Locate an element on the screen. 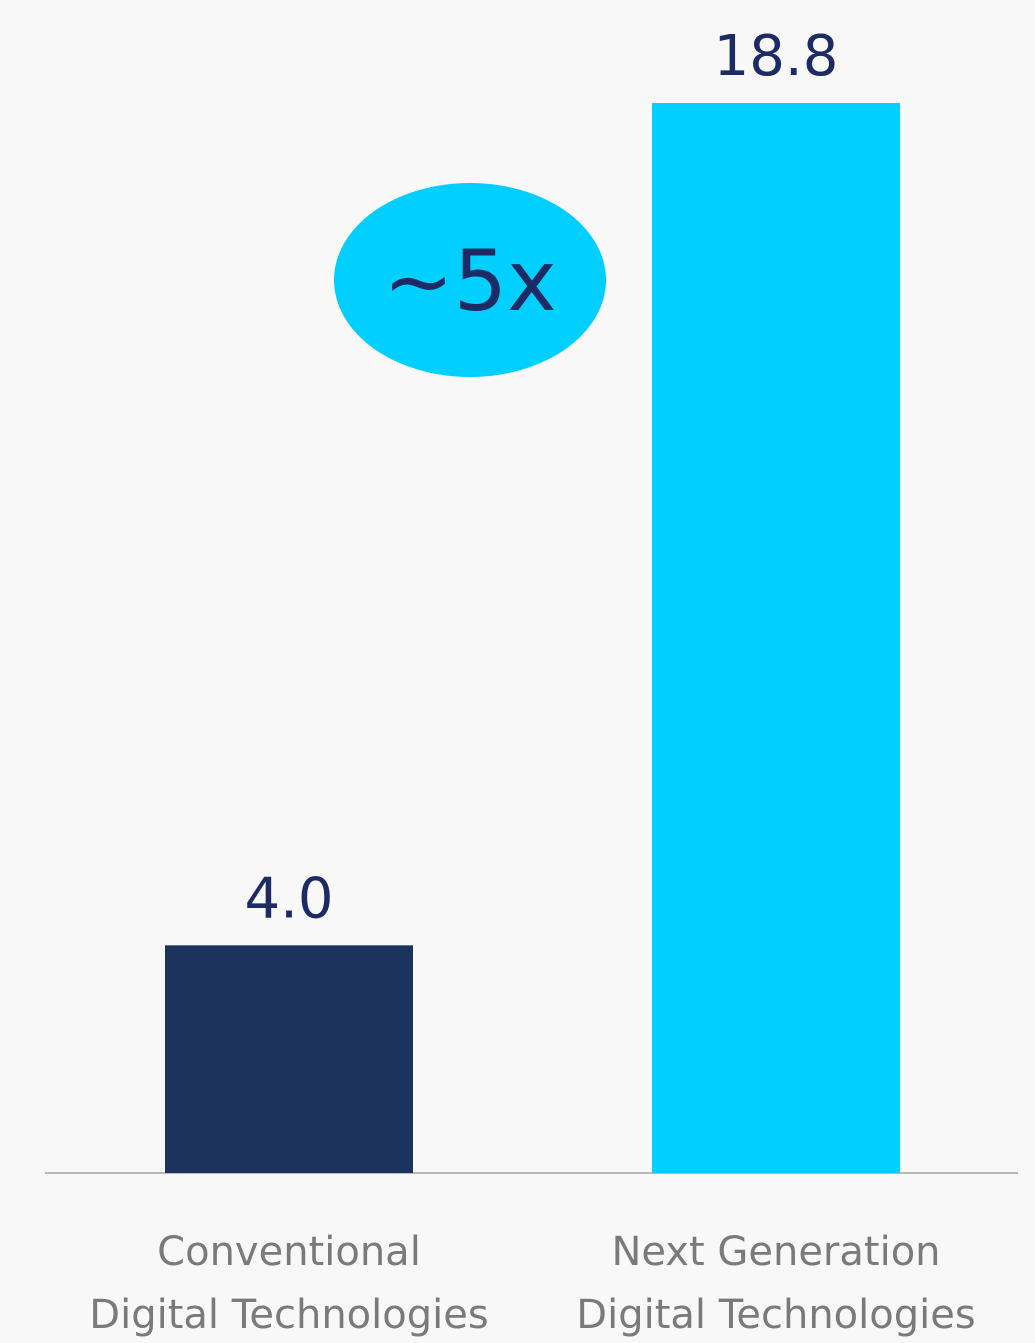 The image size is (1035, 1343). category-label-2-line-1: Next Generation is located at coordinates (775, 1252).